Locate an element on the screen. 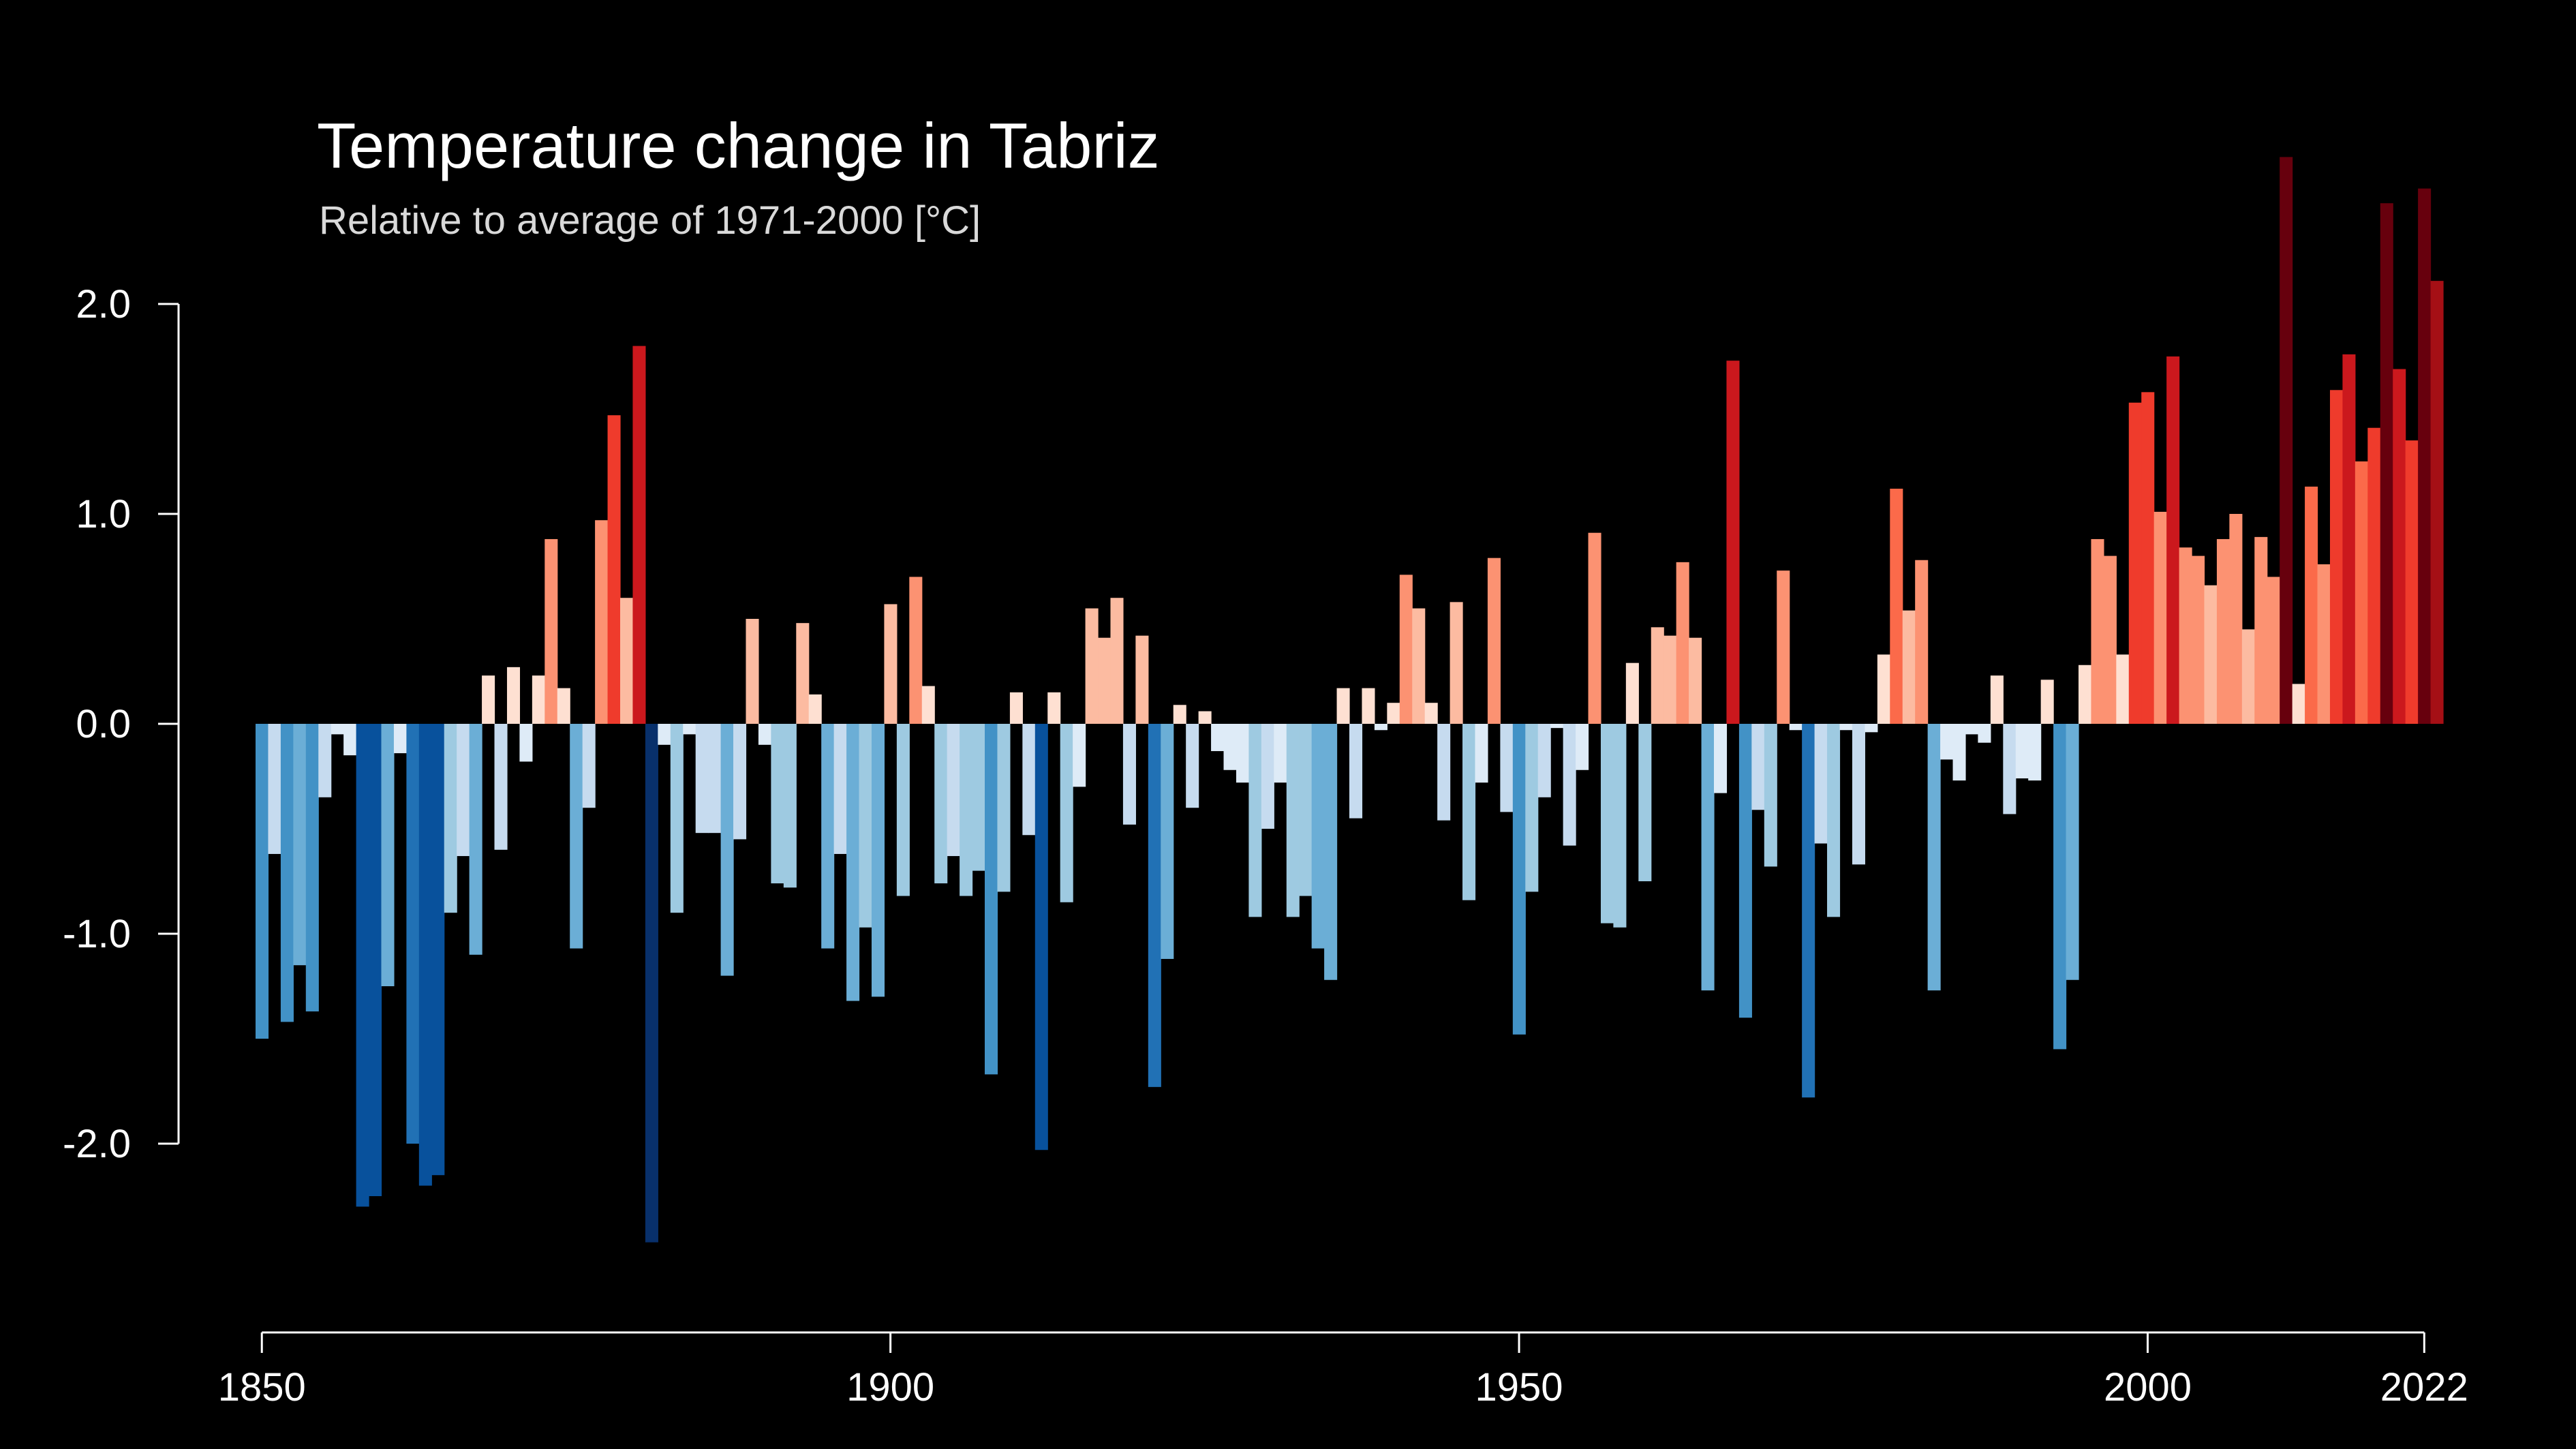 The width and height of the screenshot is (2576, 1449). bar-1931 is located at coordinates (1280, 753).